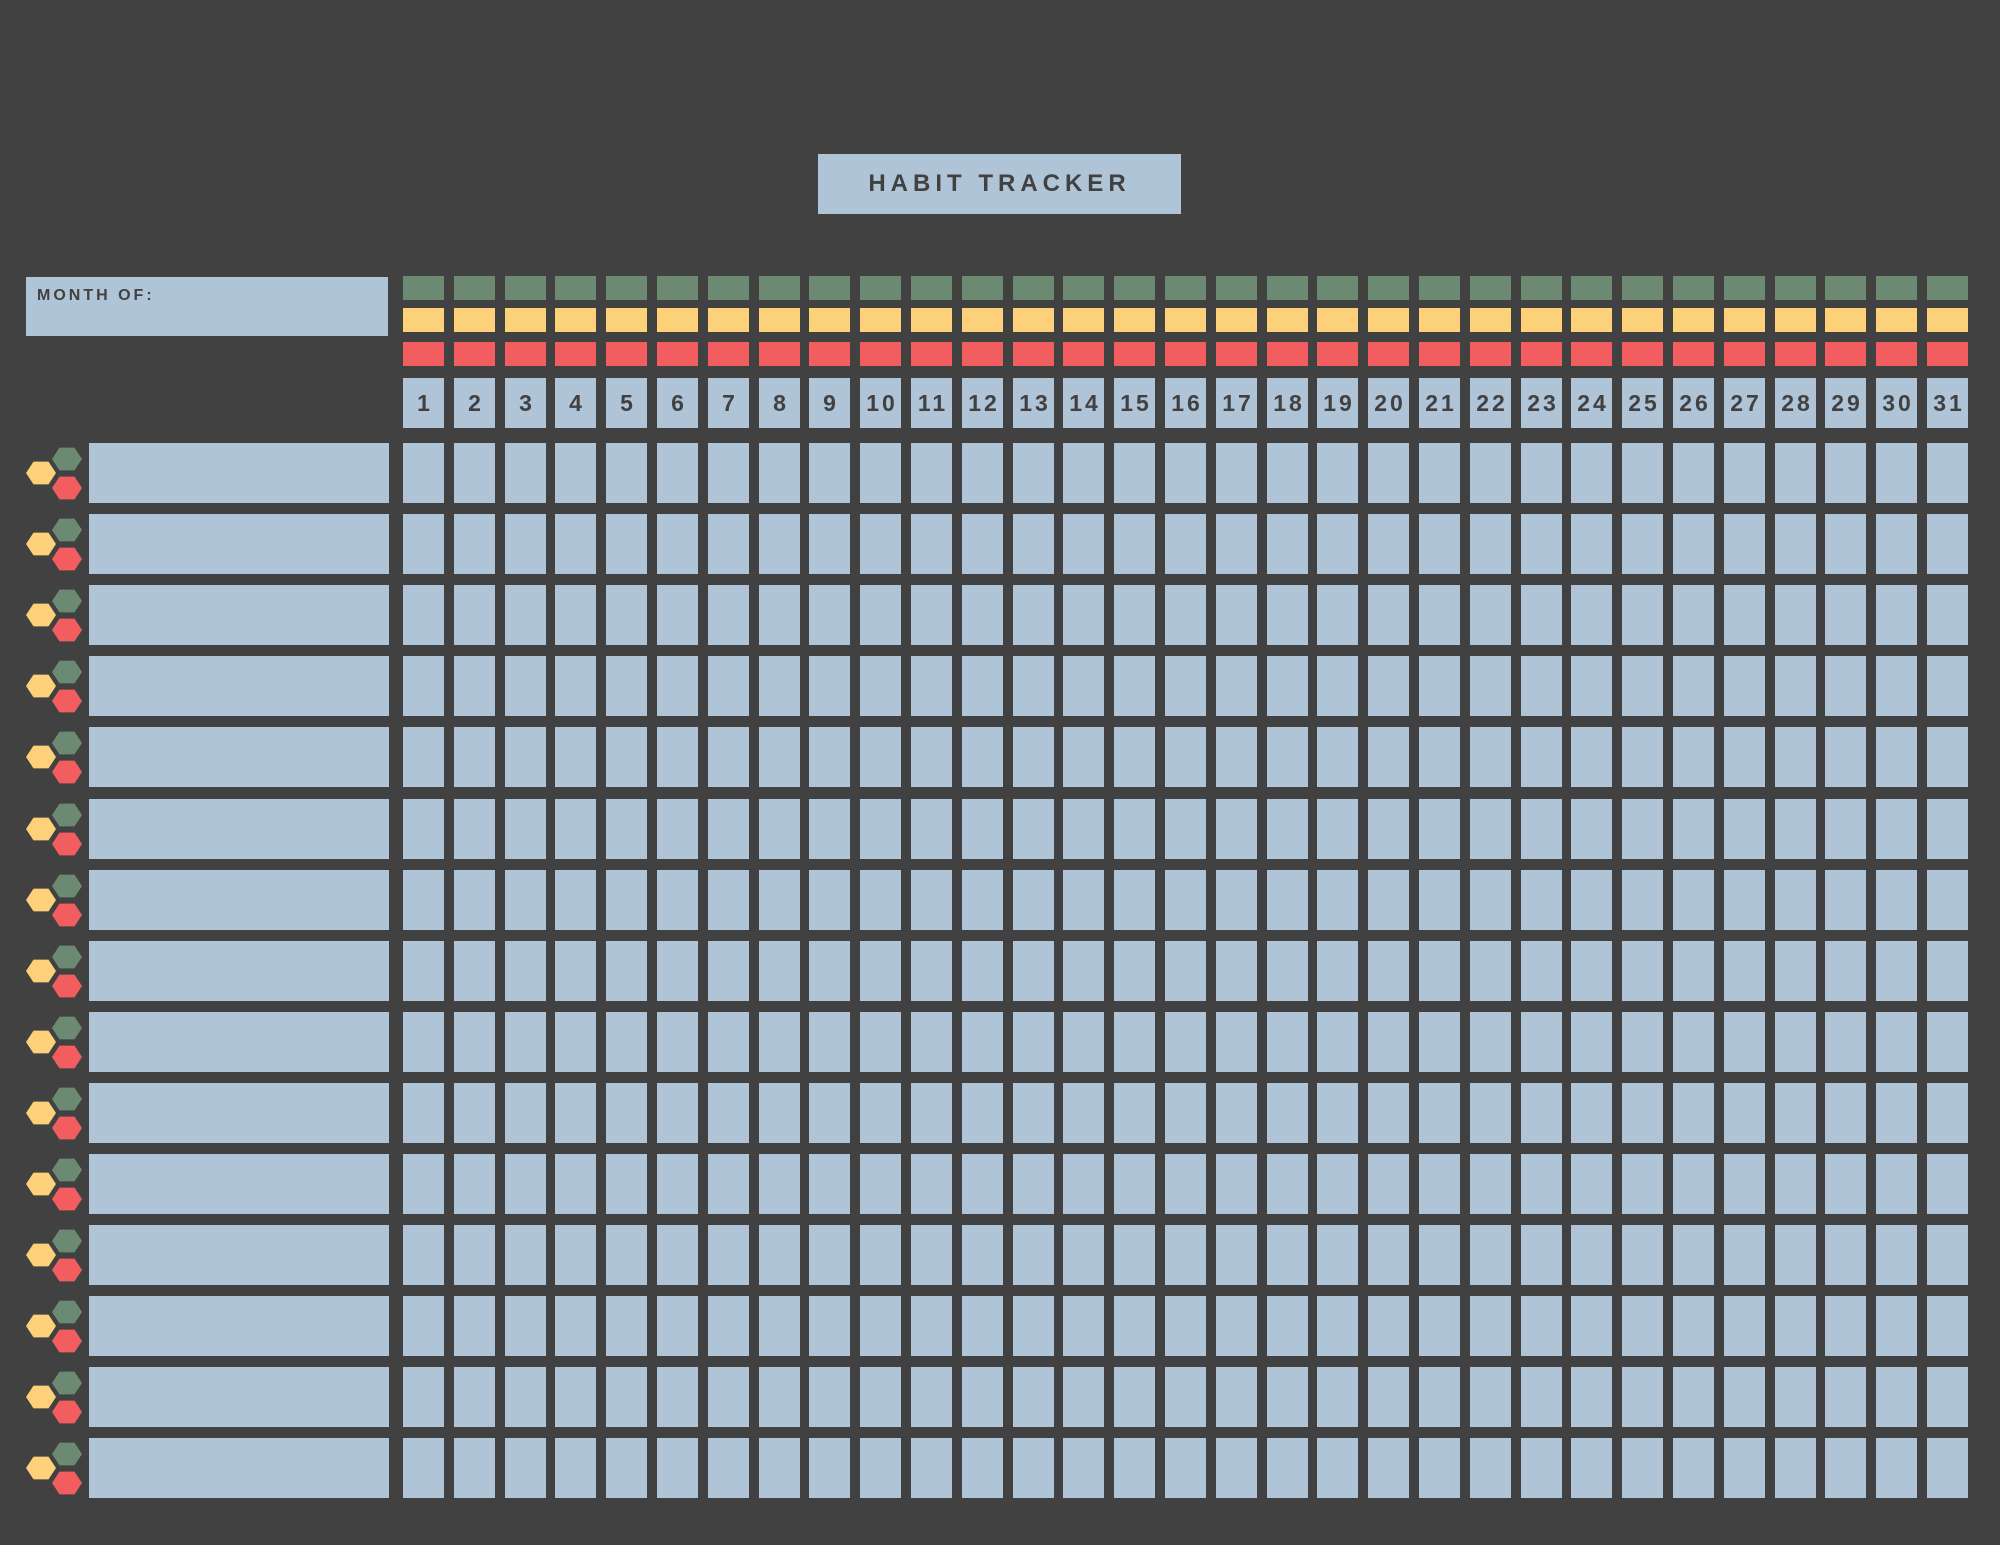 The image size is (2000, 1545). Describe the element at coordinates (239, 544) in the screenshot. I see `habit-name-field` at that location.